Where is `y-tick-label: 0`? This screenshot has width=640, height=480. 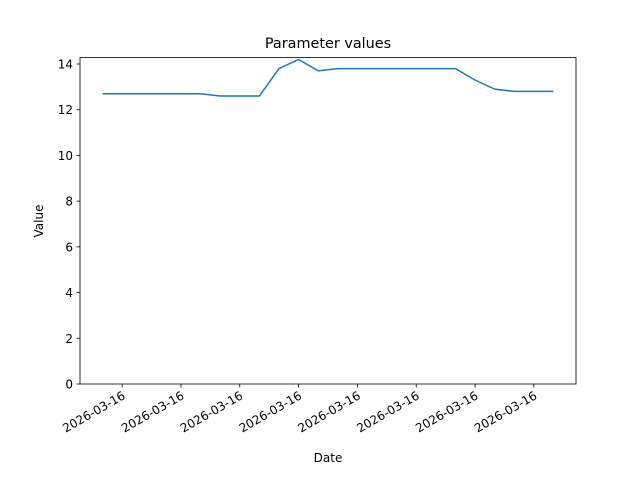
y-tick-label: 0 is located at coordinates (69, 385).